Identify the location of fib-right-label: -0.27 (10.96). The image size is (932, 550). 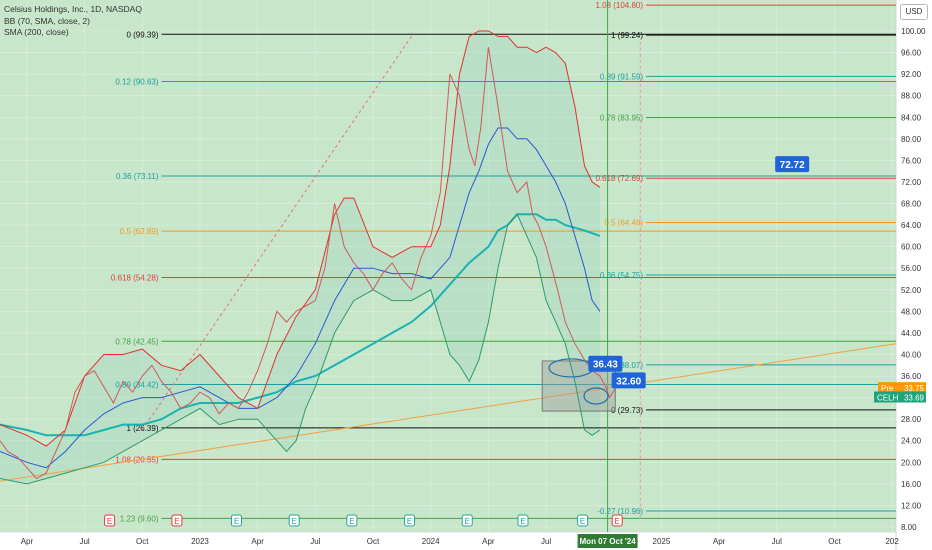
(620, 511).